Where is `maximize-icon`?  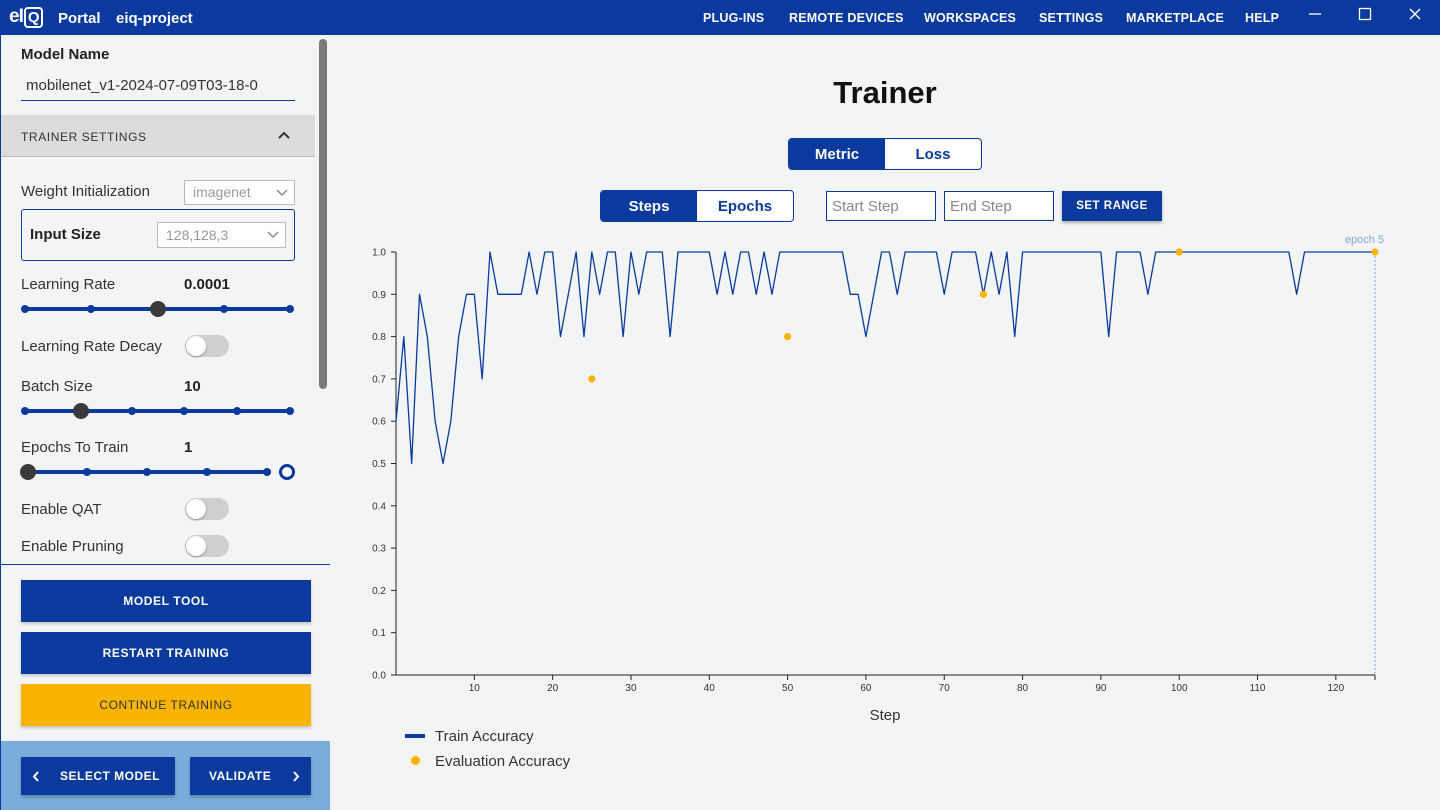 maximize-icon is located at coordinates (1365, 17).